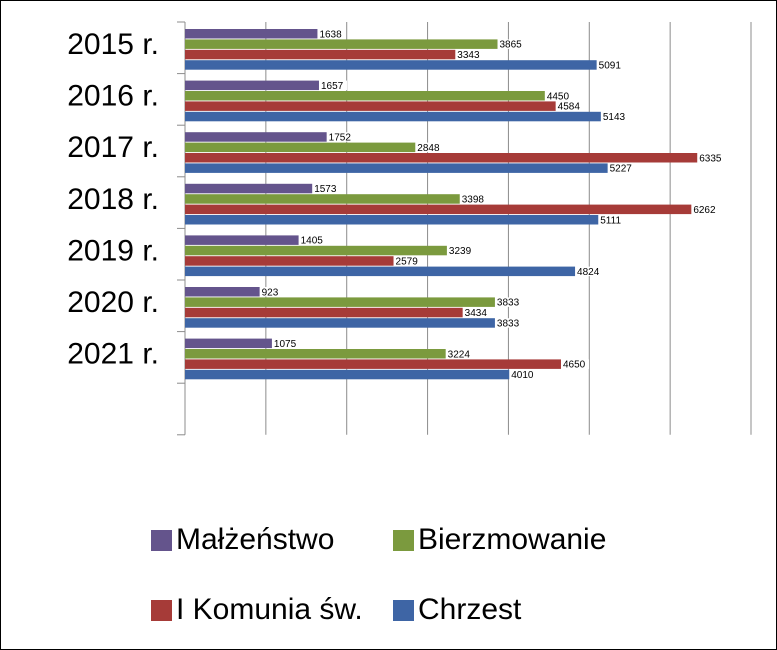 This screenshot has height=650, width=777. Describe the element at coordinates (242, 540) in the screenshot. I see `legend-item-malzenstwo: Małżeństwo` at that location.